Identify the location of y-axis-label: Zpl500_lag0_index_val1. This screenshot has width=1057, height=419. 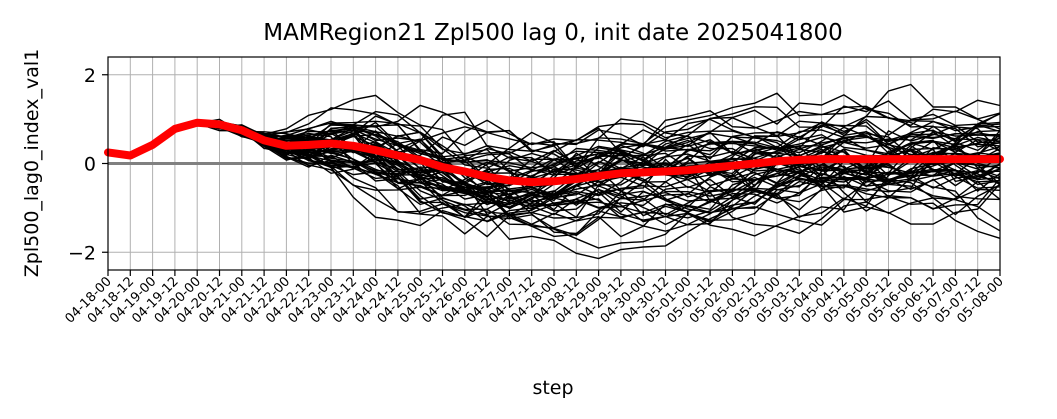
(32, 163).